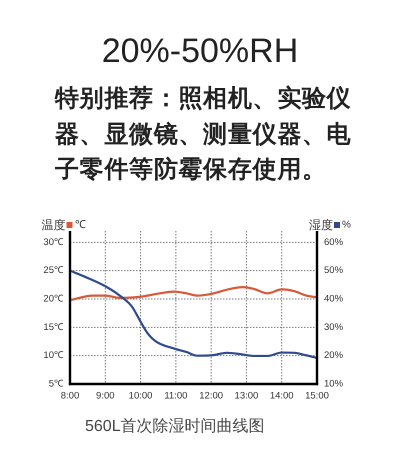 The width and height of the screenshot is (400, 465). I want to click on y2-tick-label: 40%, so click(334, 299).